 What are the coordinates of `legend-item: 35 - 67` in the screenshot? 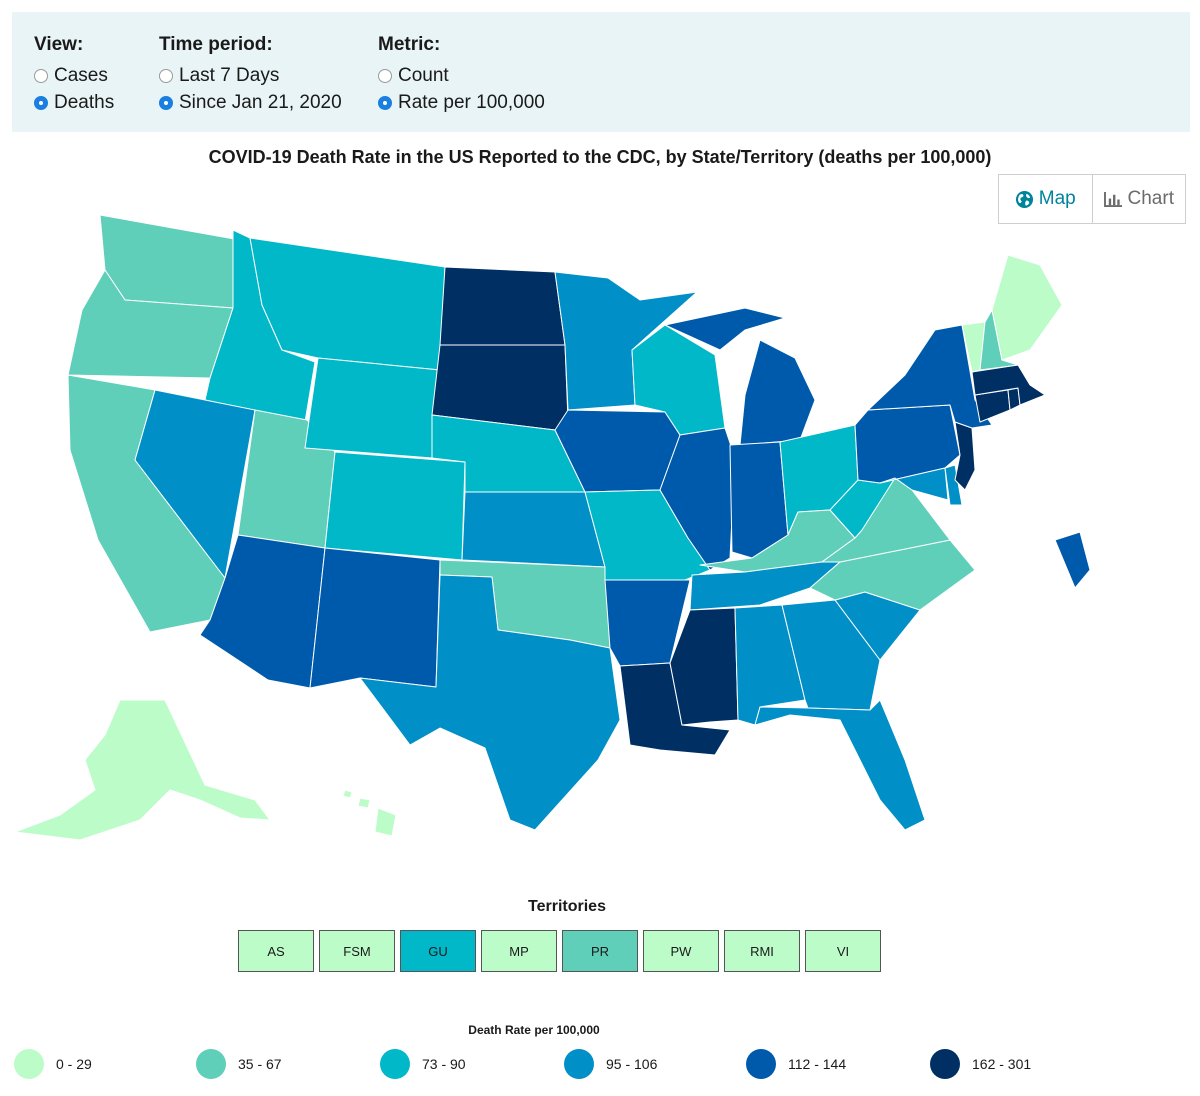 It's located at (239, 1064).